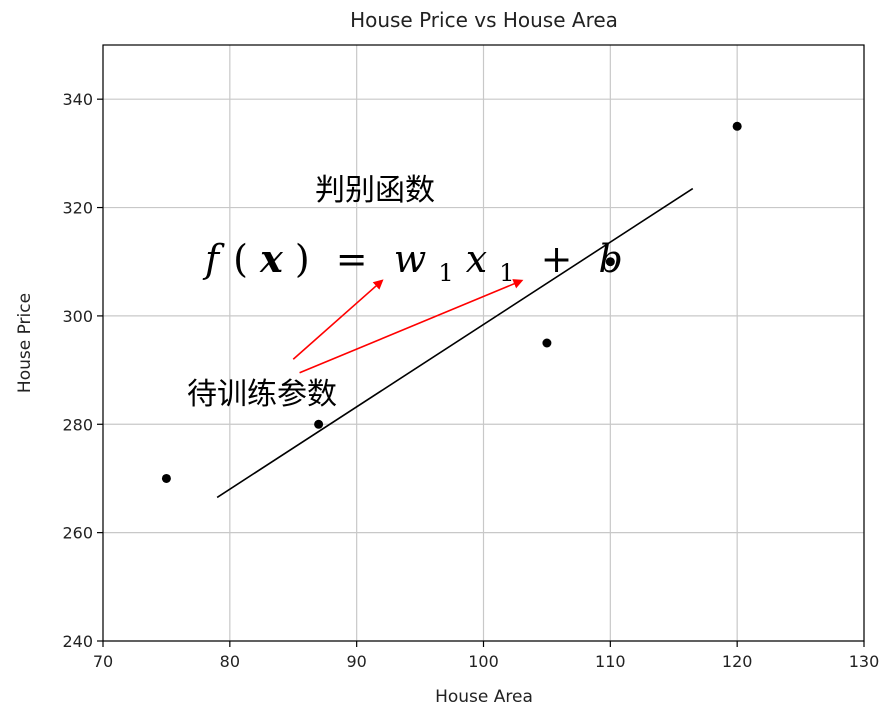 The height and width of the screenshot is (708, 894). What do you see at coordinates (410, 259) in the screenshot?
I see `formula-w: w` at bounding box center [410, 259].